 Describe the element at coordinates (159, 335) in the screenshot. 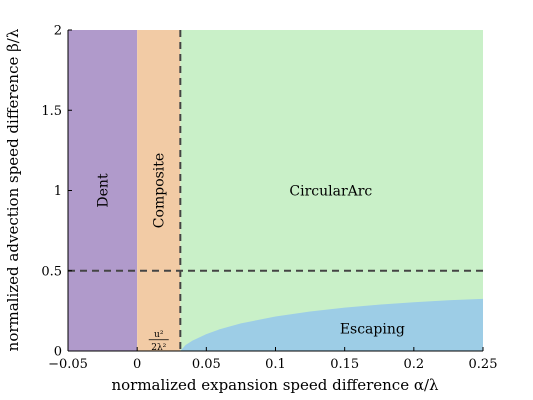

I see `annotation-numerator: u²` at that location.